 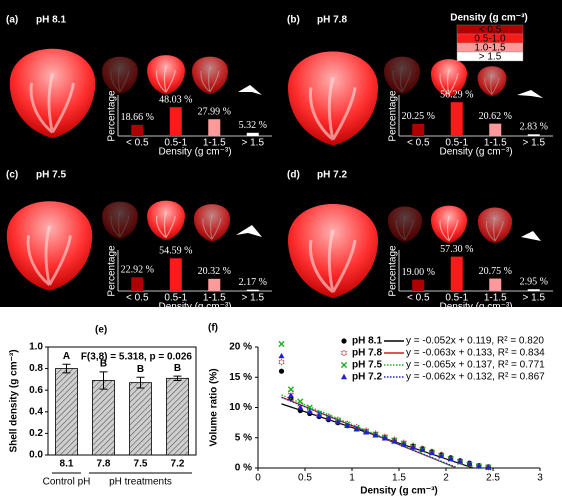 What do you see at coordinates (258, 478) in the screenshot?
I see `x-tick-label: 0` at bounding box center [258, 478].